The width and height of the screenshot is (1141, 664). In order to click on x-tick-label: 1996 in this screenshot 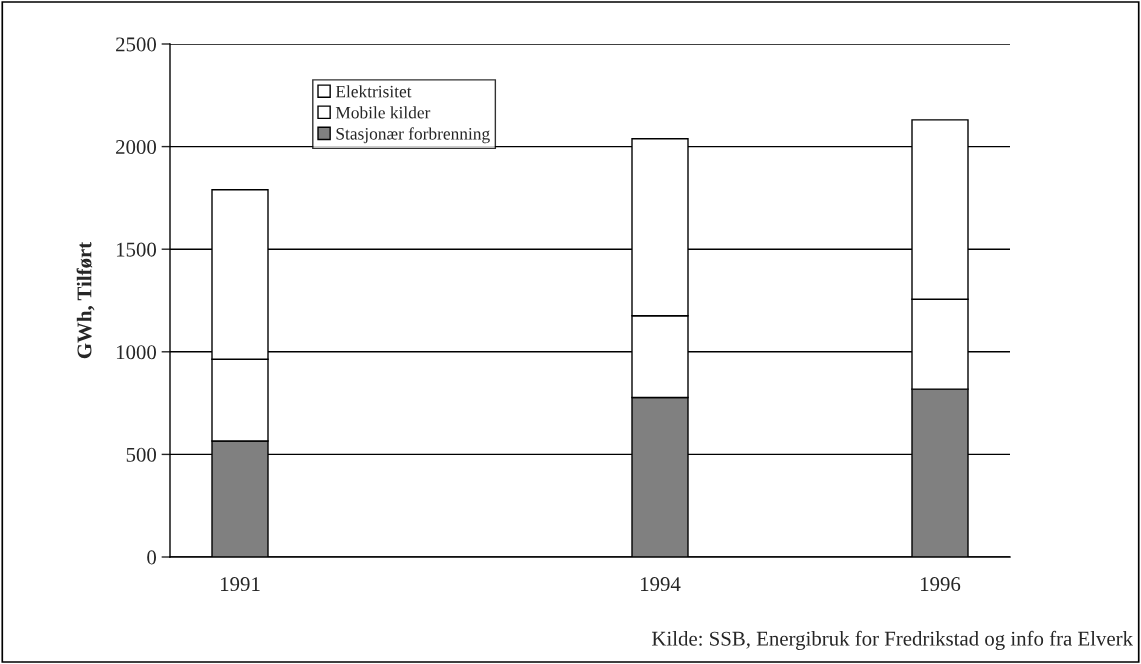, I will do `click(941, 584)`.